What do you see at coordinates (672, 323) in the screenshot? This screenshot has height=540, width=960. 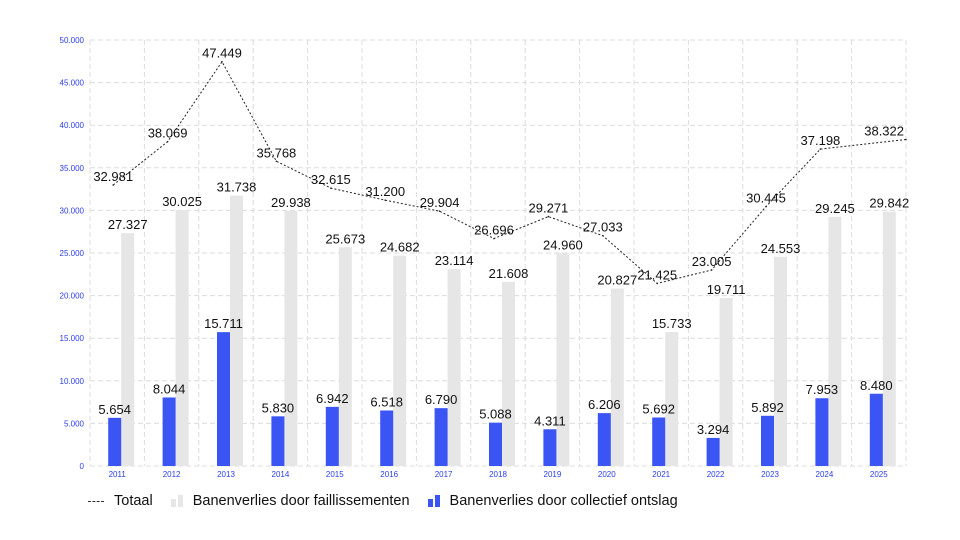 I see `bankruptcy-value-label: 15.733` at bounding box center [672, 323].